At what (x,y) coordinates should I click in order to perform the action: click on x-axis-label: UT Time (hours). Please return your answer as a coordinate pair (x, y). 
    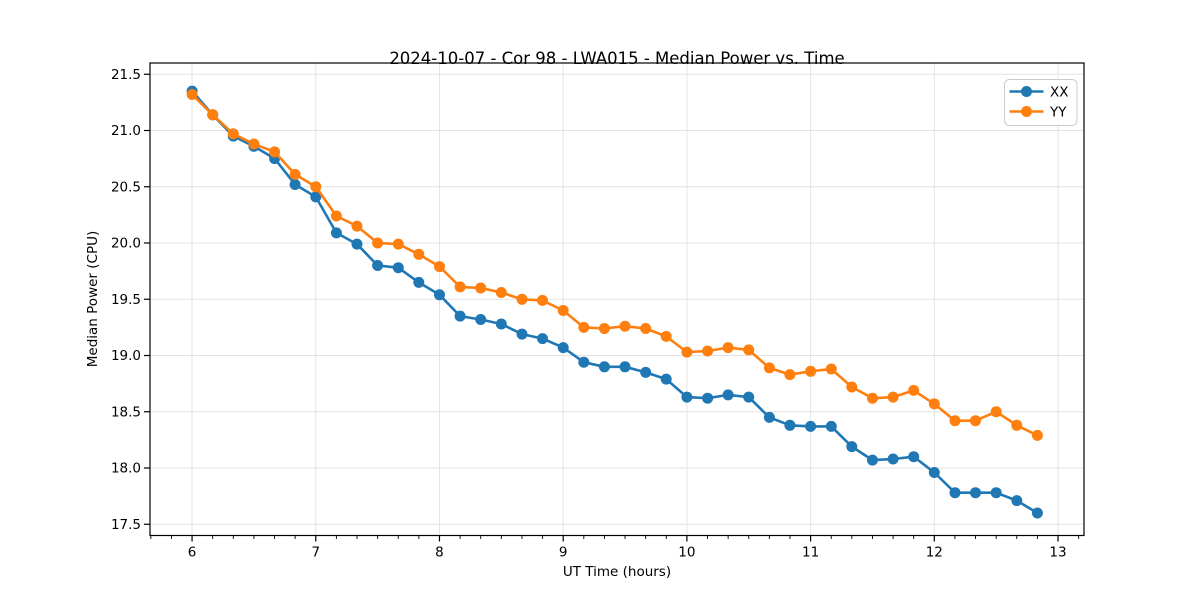
    Looking at the image, I should click on (617, 572).